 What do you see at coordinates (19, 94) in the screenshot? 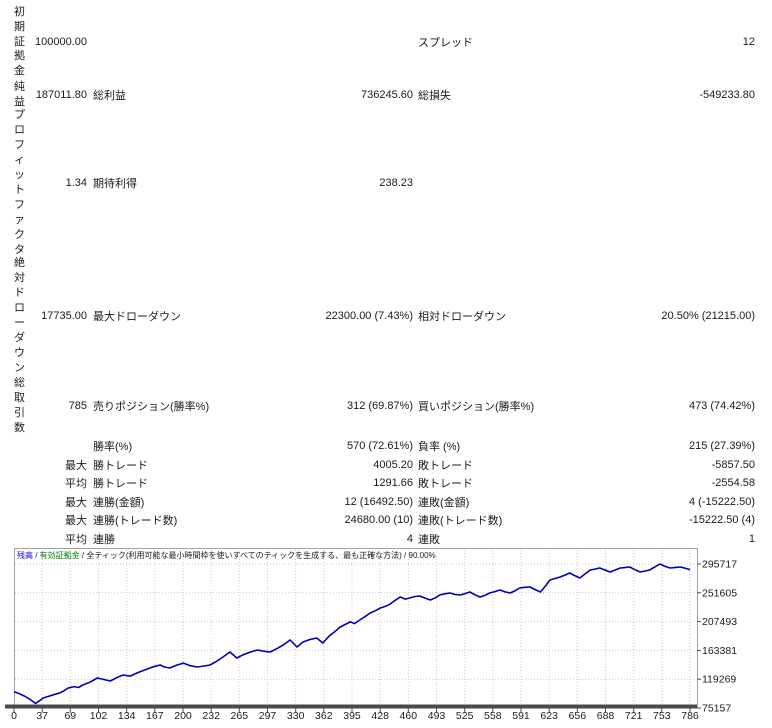
I see `metric-group-label: 純益` at bounding box center [19, 94].